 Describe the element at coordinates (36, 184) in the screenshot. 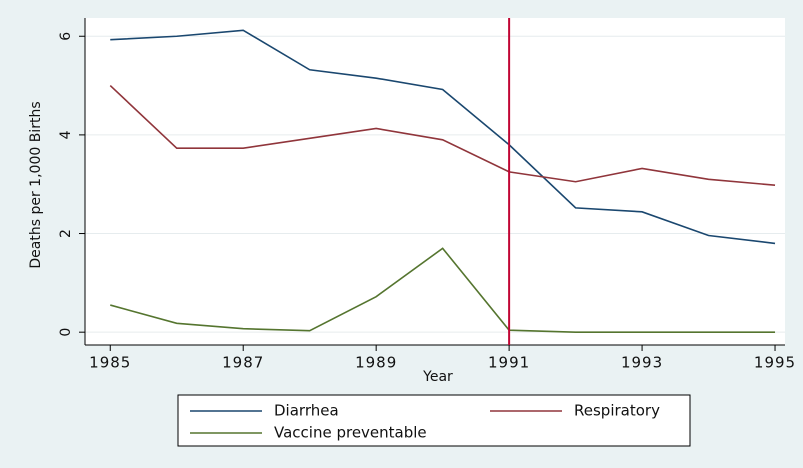

I see `y-axis-label: Deaths per 1,000 Births` at that location.